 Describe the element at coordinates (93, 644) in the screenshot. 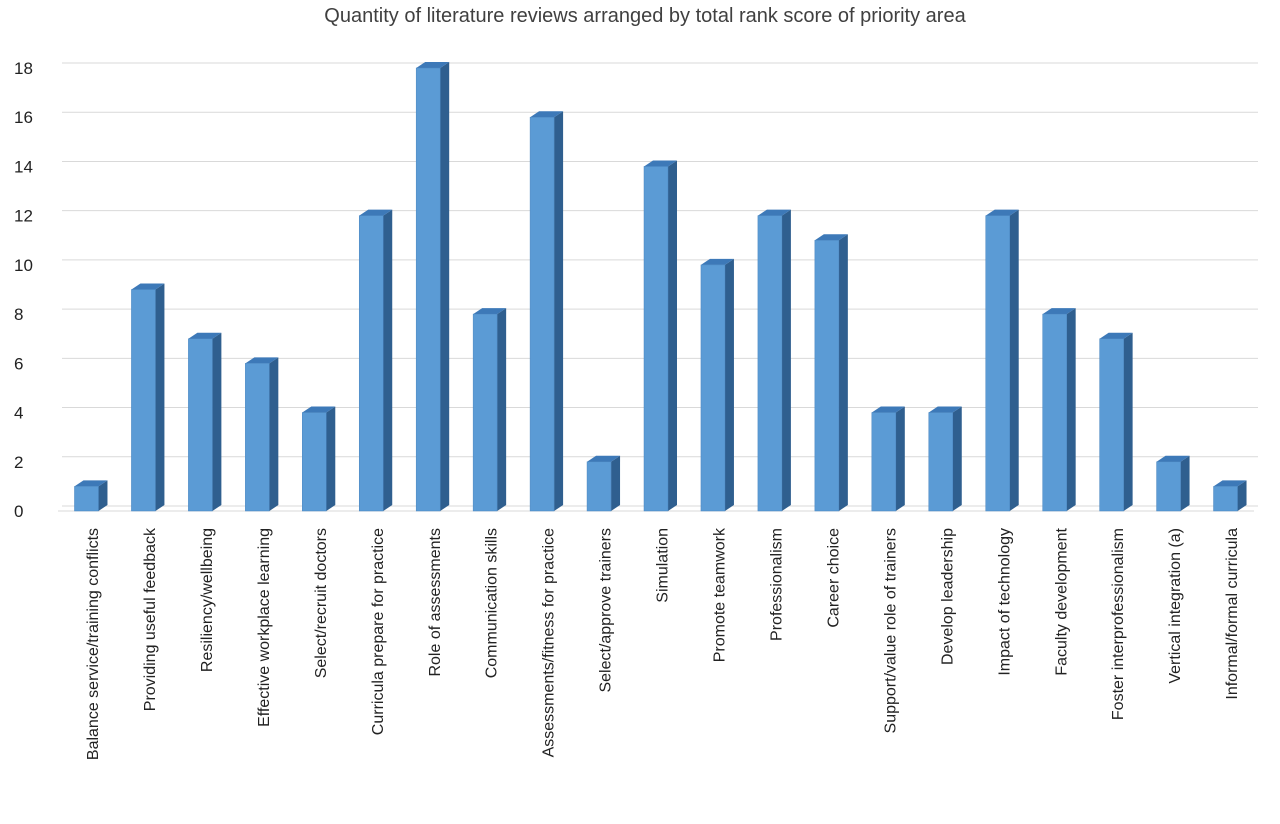

I see `x-category-label: Balance service/training conflicts` at that location.